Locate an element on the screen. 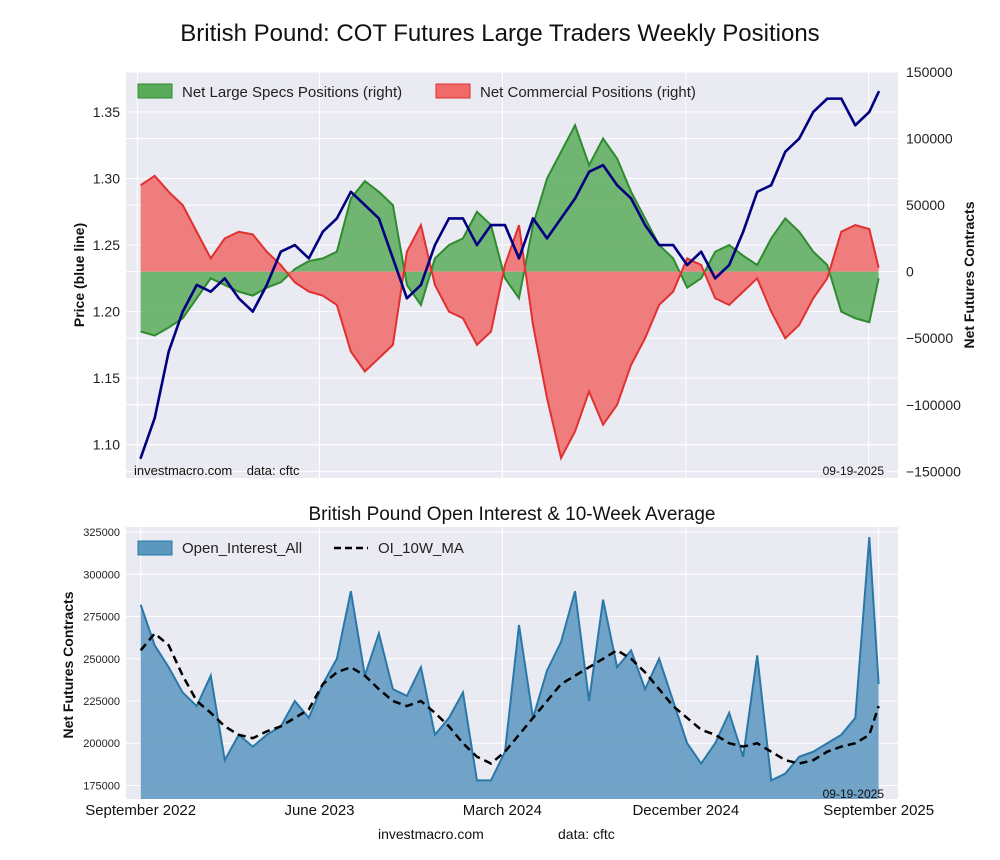  contracts-axis-ticks: −150000 −100000 −50000 0 50000 100000 150000 is located at coordinates (933, 271).